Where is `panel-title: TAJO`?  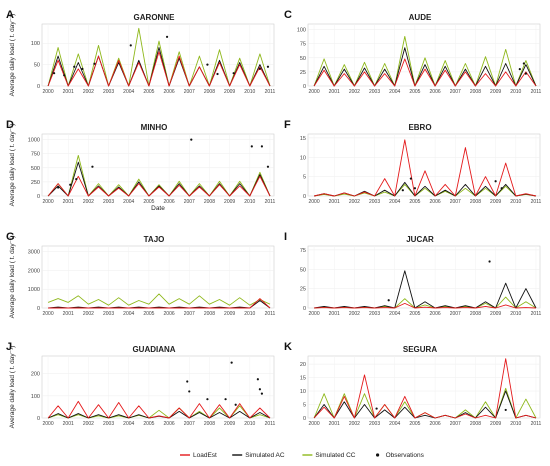 panel-title: TAJO is located at coordinates (154, 239).